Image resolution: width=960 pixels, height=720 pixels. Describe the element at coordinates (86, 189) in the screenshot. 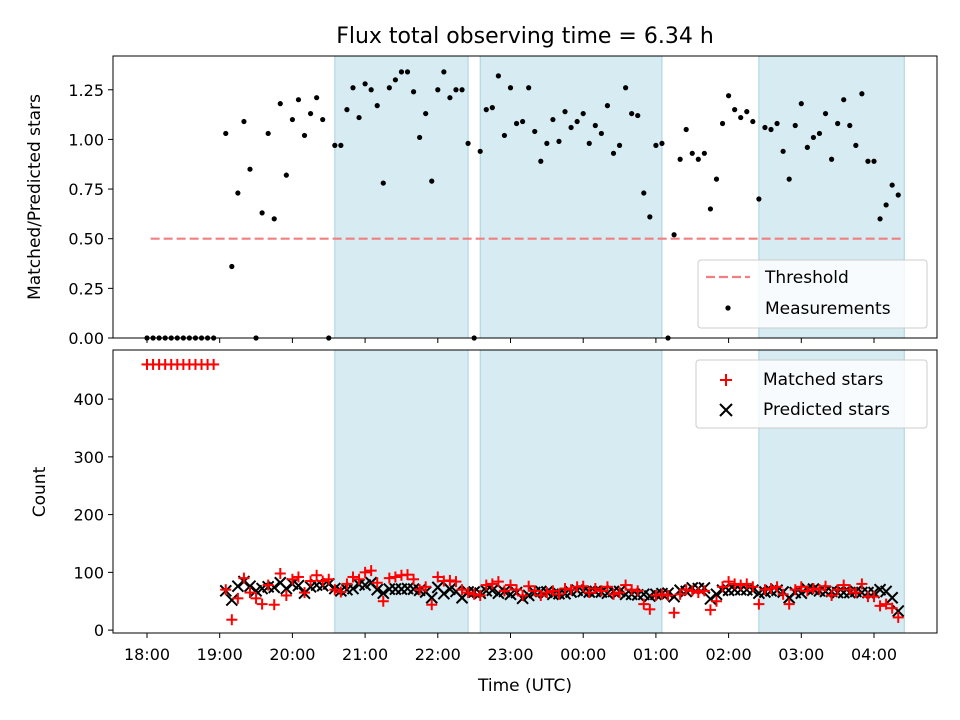

I see `top-y-tick-label: 0.75` at that location.